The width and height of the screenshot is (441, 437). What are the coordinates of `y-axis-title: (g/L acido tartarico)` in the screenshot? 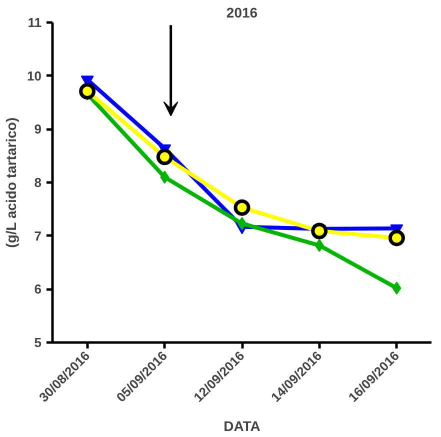 It's located at (11, 182).